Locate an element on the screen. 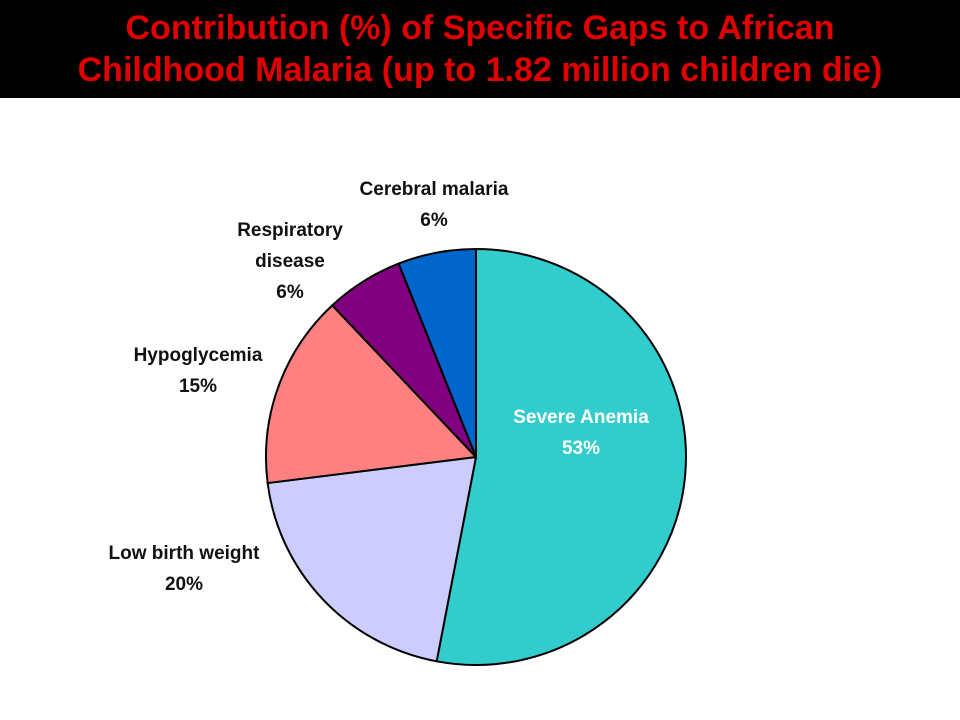  slice-label-respiratory-disease: Respiratory disease 6% is located at coordinates (290, 261).